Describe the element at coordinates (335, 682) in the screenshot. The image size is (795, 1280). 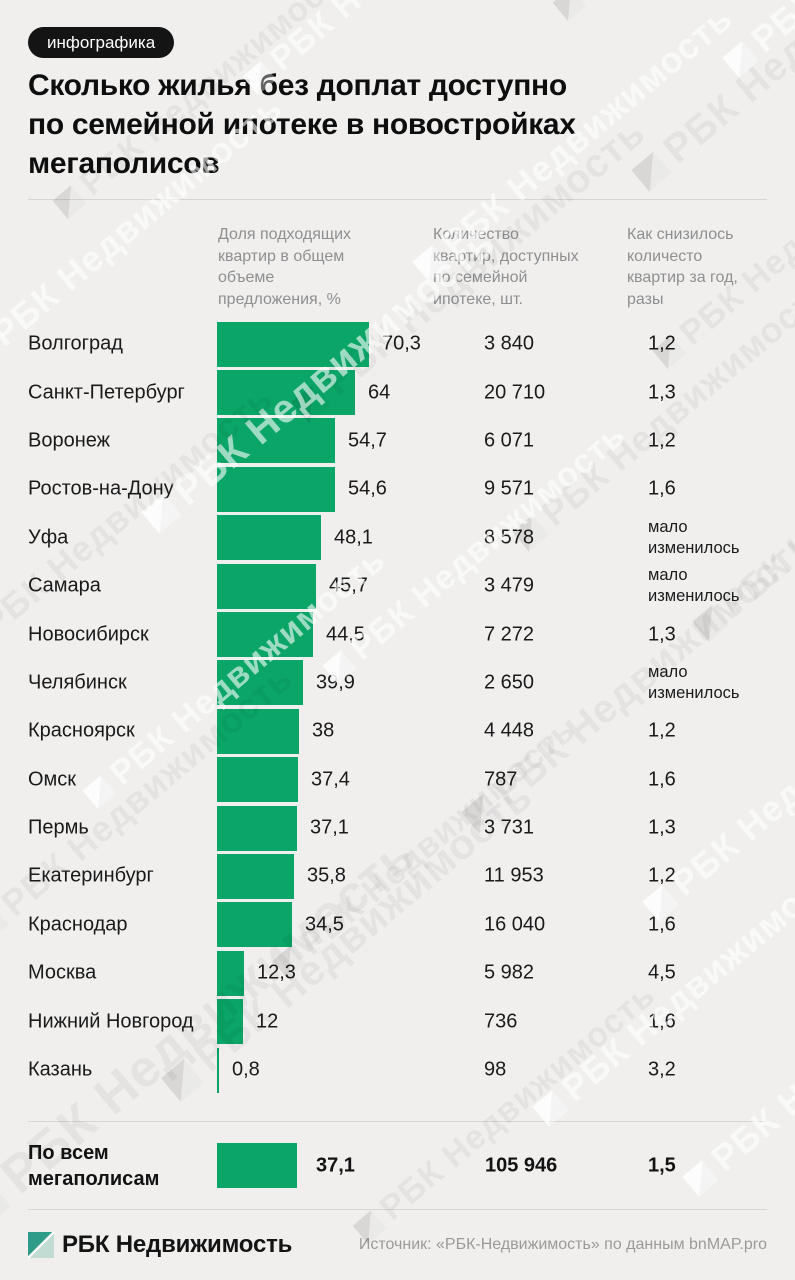
I see `share-value: 39,9` at that location.